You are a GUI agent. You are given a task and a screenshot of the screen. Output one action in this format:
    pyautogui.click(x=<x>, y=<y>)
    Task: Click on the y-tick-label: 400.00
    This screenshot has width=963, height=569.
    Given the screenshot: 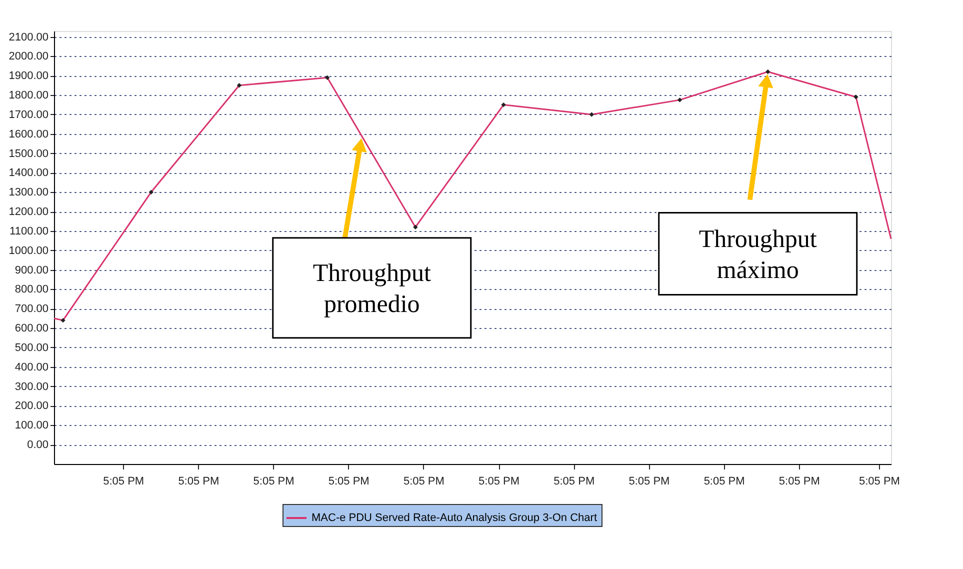 What is the action you would take?
    pyautogui.click(x=31, y=367)
    